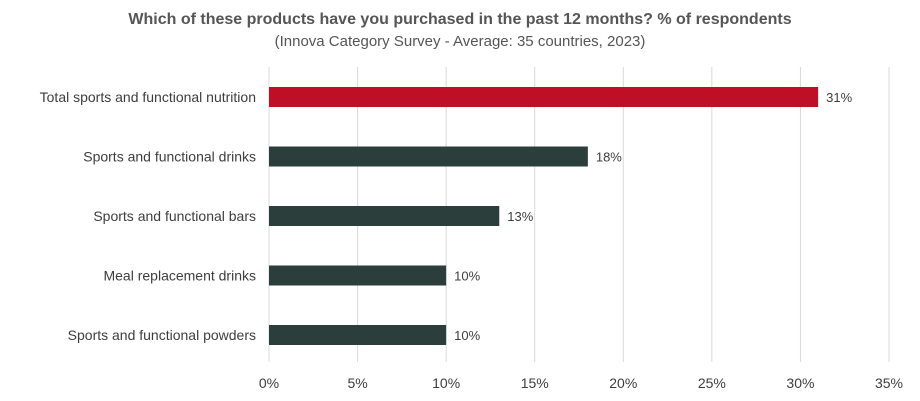 Image resolution: width=920 pixels, height=401 pixels. What do you see at coordinates (800, 383) in the screenshot?
I see `x-tick-label: 30%` at bounding box center [800, 383].